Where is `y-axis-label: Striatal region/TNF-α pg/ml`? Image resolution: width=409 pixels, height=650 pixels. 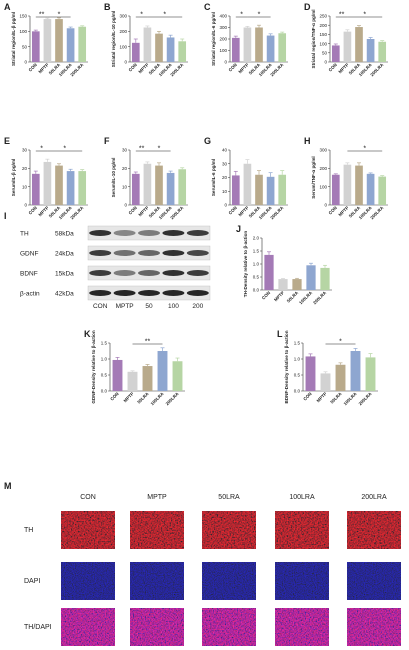
y-axis-label: Striatal region/TNF-α pg/ml is located at coordinates (313, 39).